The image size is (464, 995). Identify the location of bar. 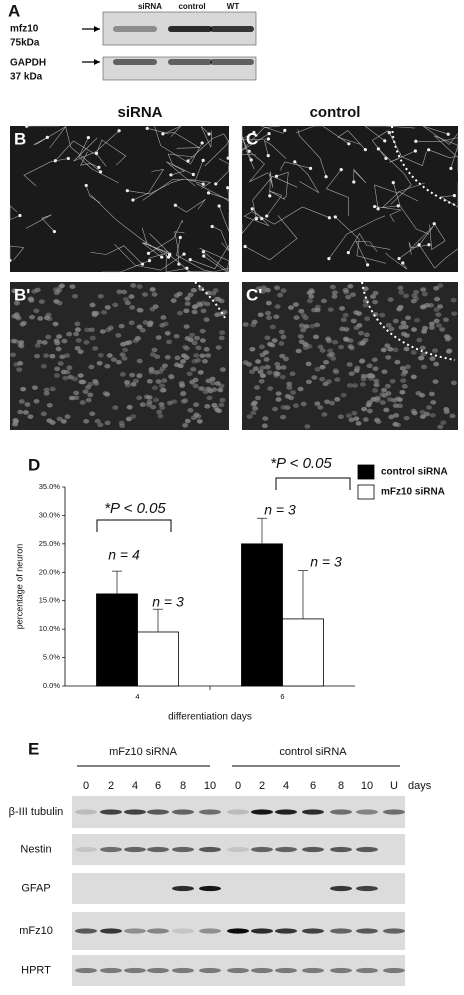
(303, 652).